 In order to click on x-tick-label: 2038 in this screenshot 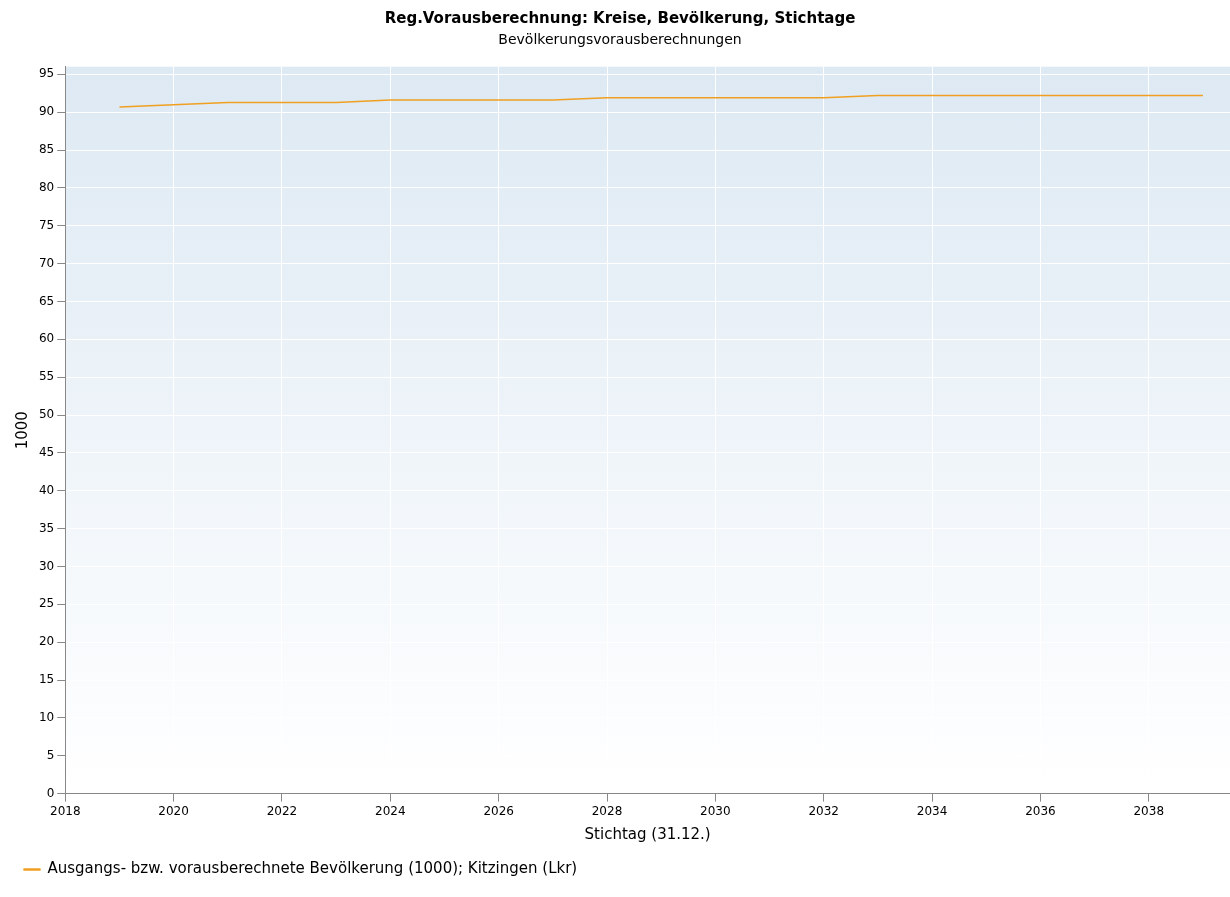, I will do `click(1149, 810)`.